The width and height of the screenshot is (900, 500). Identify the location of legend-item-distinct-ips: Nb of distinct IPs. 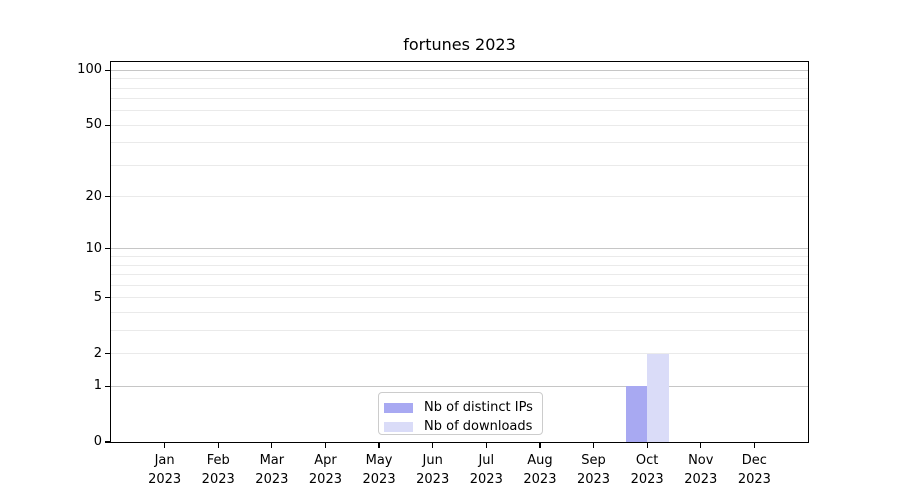
(463, 407).